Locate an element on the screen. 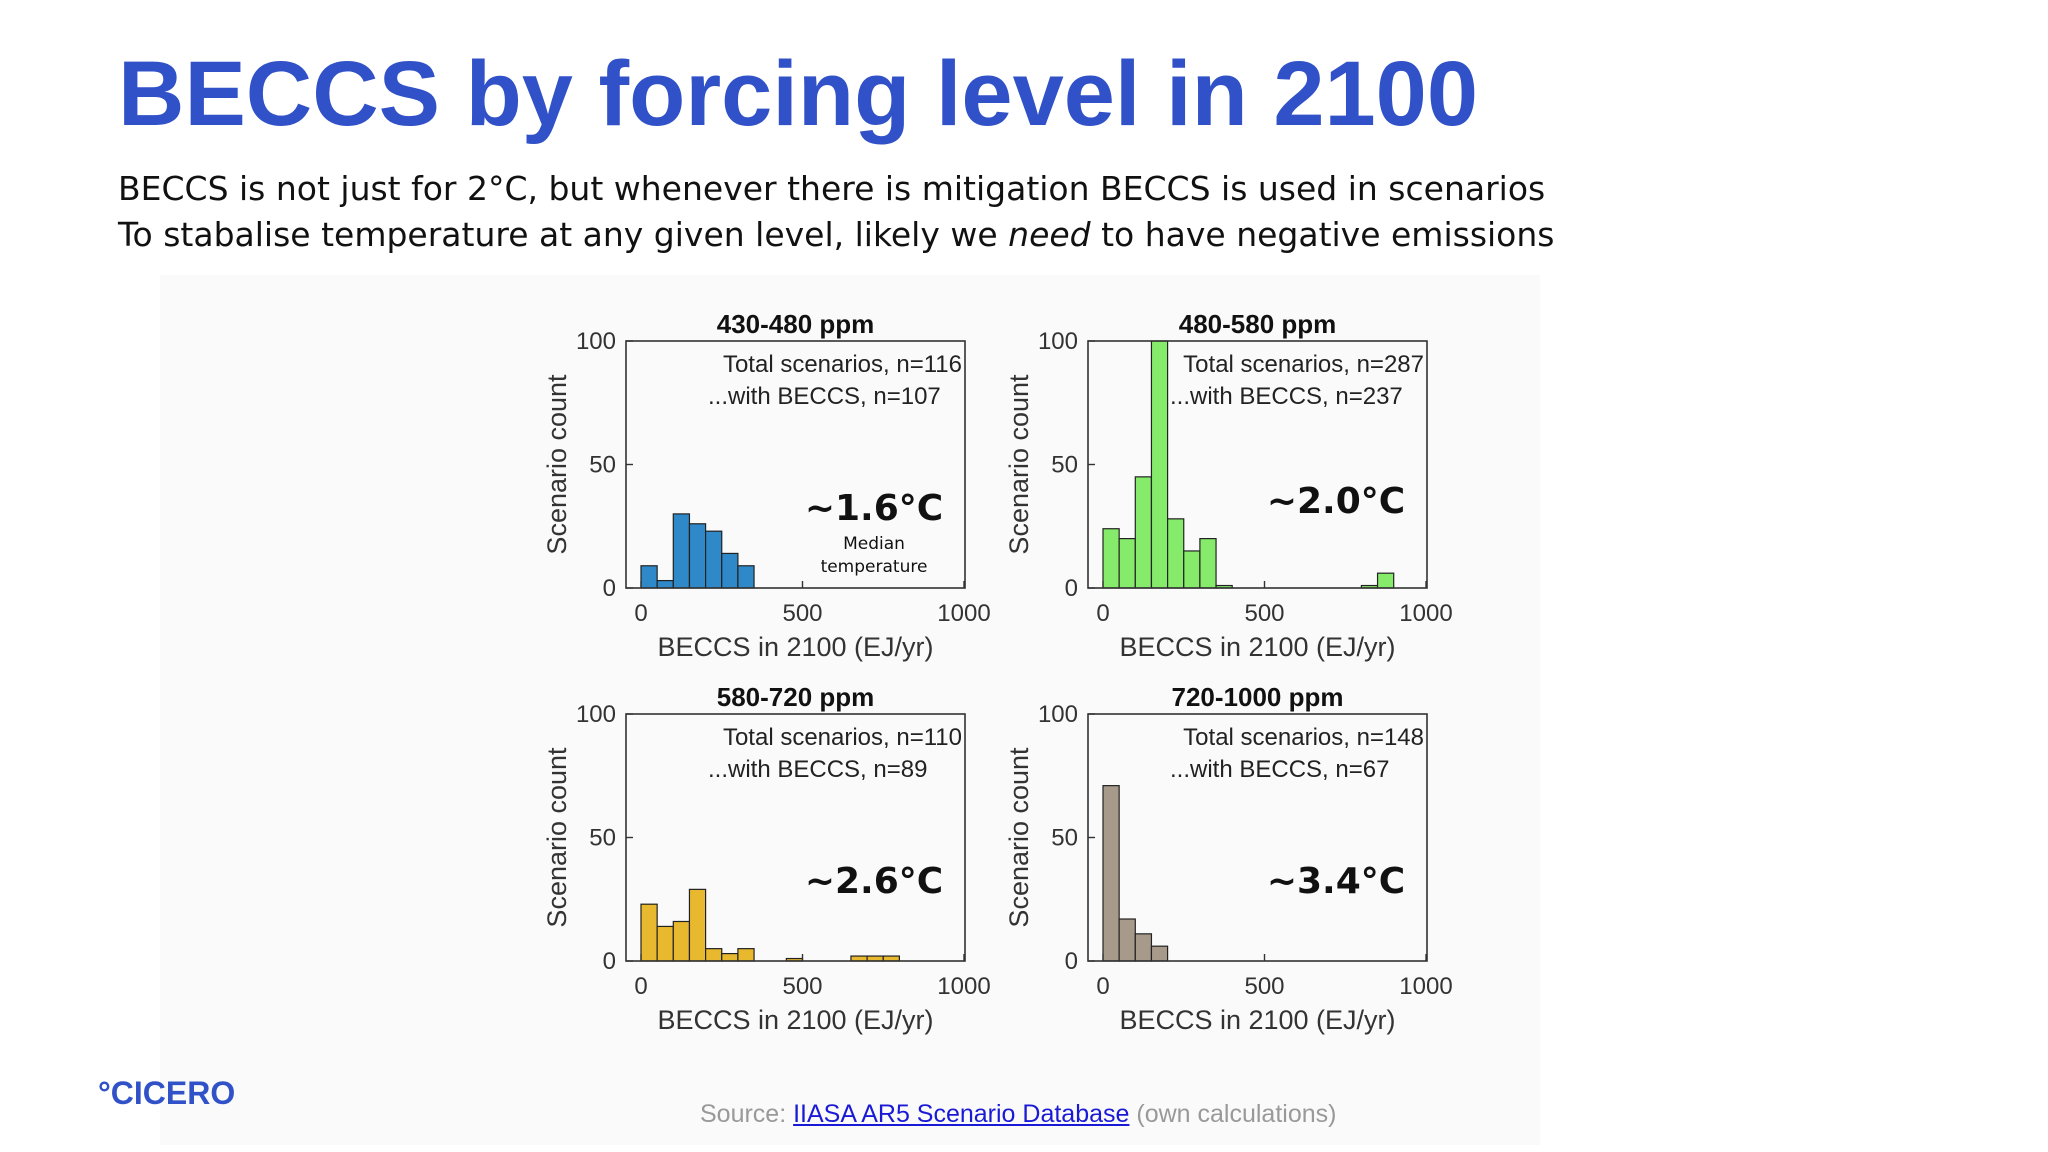  chart-title: 430-480 ppm is located at coordinates (796, 324).